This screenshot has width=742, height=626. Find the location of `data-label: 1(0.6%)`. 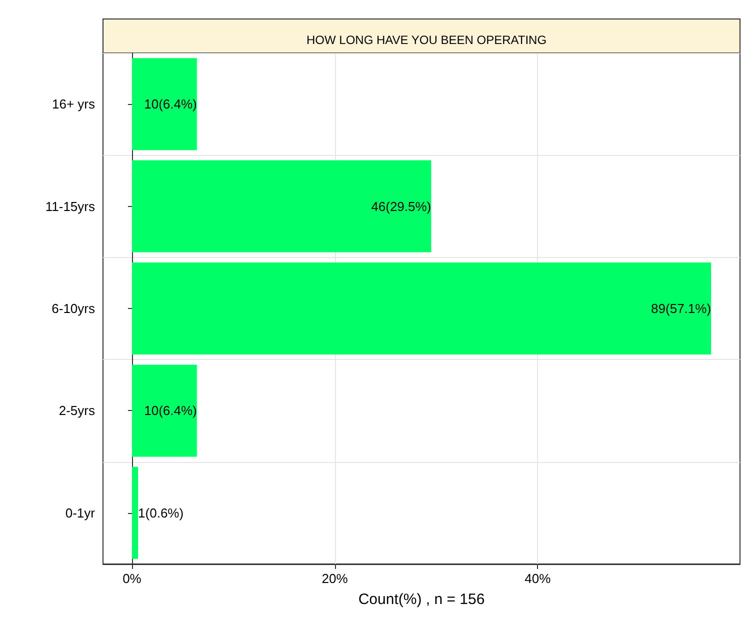

data-label: 1(0.6%) is located at coordinates (161, 512).